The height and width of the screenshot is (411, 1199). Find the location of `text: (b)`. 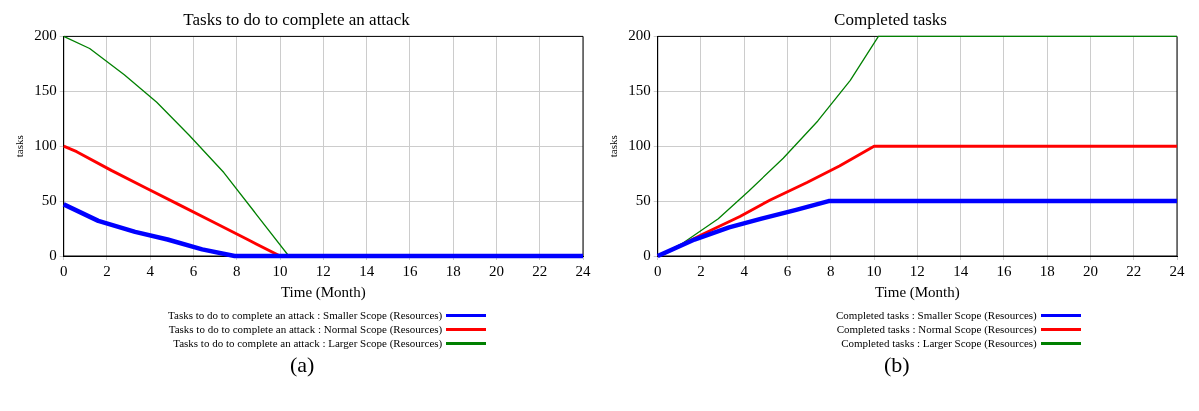

text: (b) is located at coordinates (896, 365).